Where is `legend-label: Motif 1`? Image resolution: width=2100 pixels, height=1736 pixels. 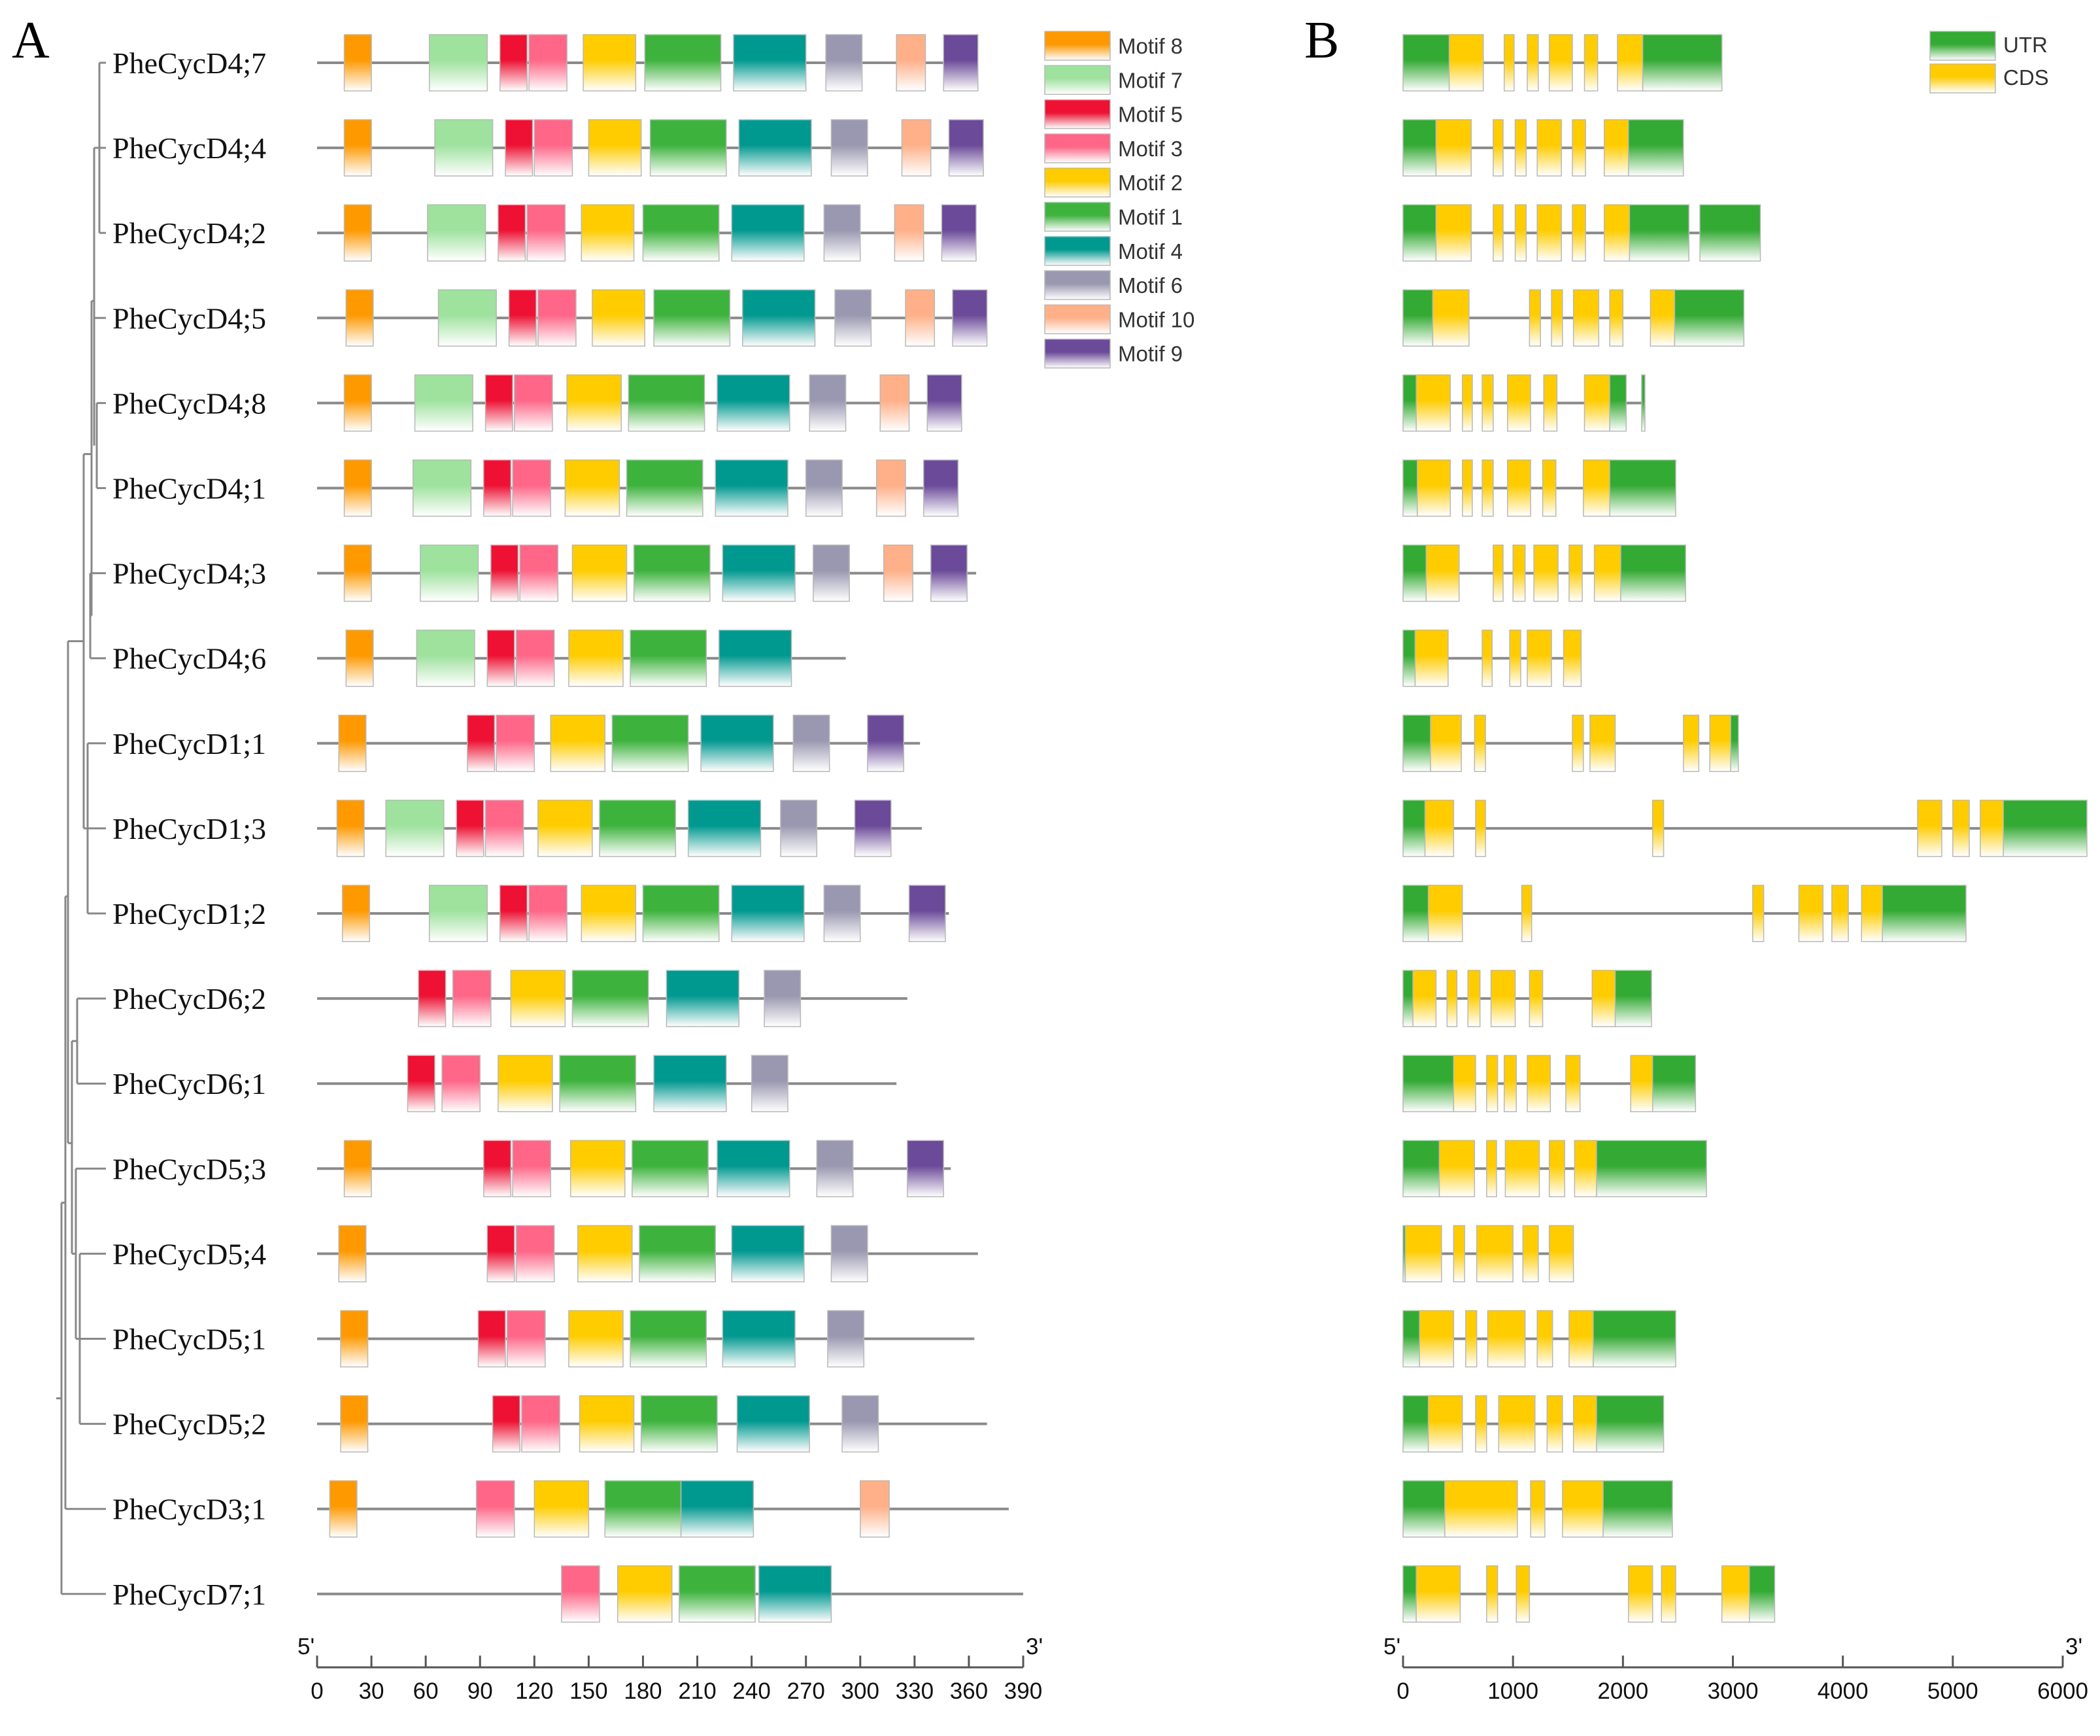 legend-label: Motif 1 is located at coordinates (1150, 218).